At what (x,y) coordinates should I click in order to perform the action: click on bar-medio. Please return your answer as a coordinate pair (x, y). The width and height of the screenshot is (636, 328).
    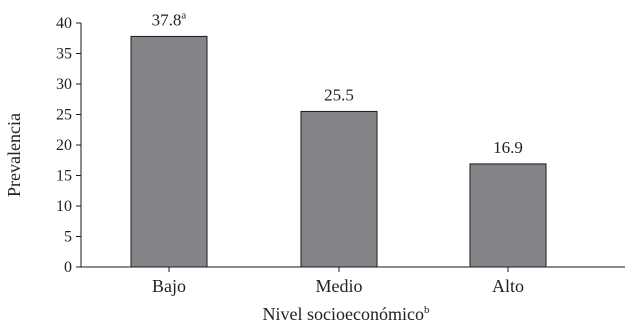
    Looking at the image, I should click on (339, 189).